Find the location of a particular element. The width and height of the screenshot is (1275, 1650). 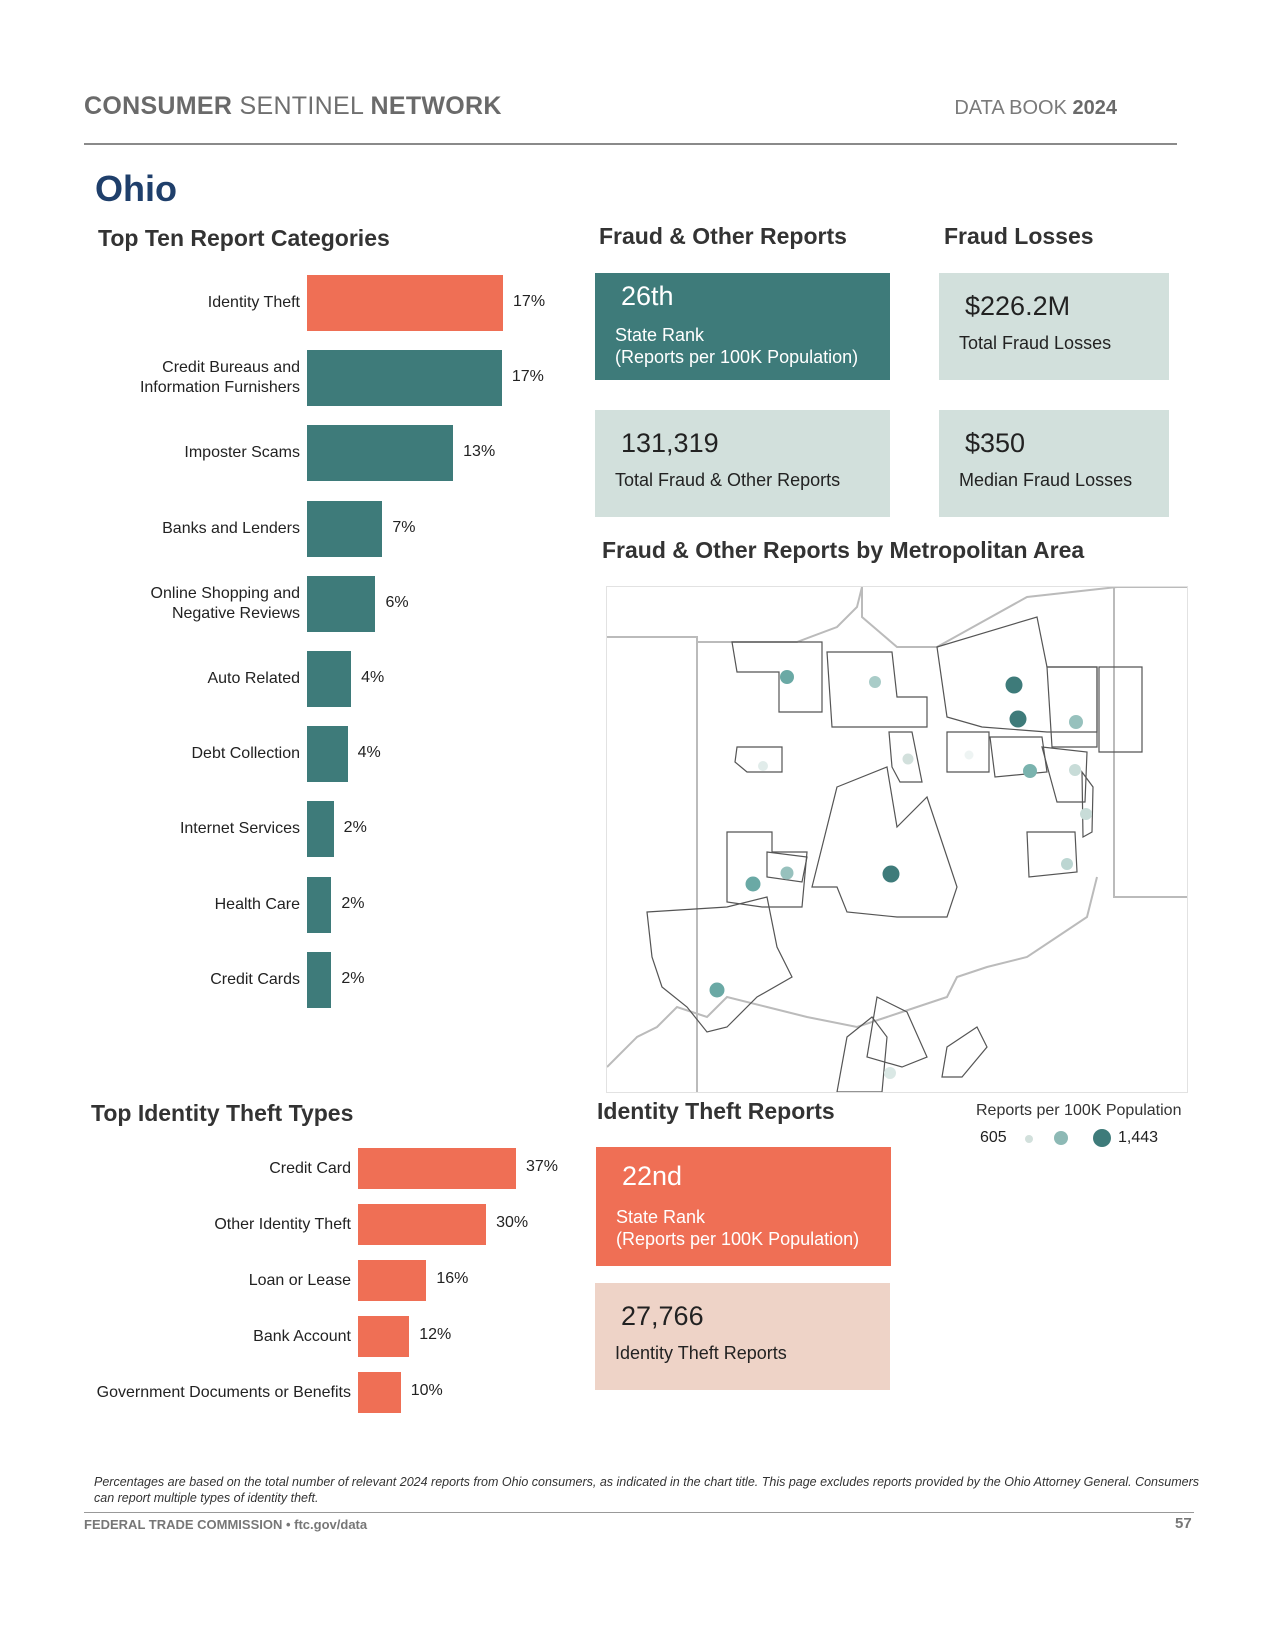

data-book-label: DATA BOOK 2024 is located at coordinates (1035, 108).